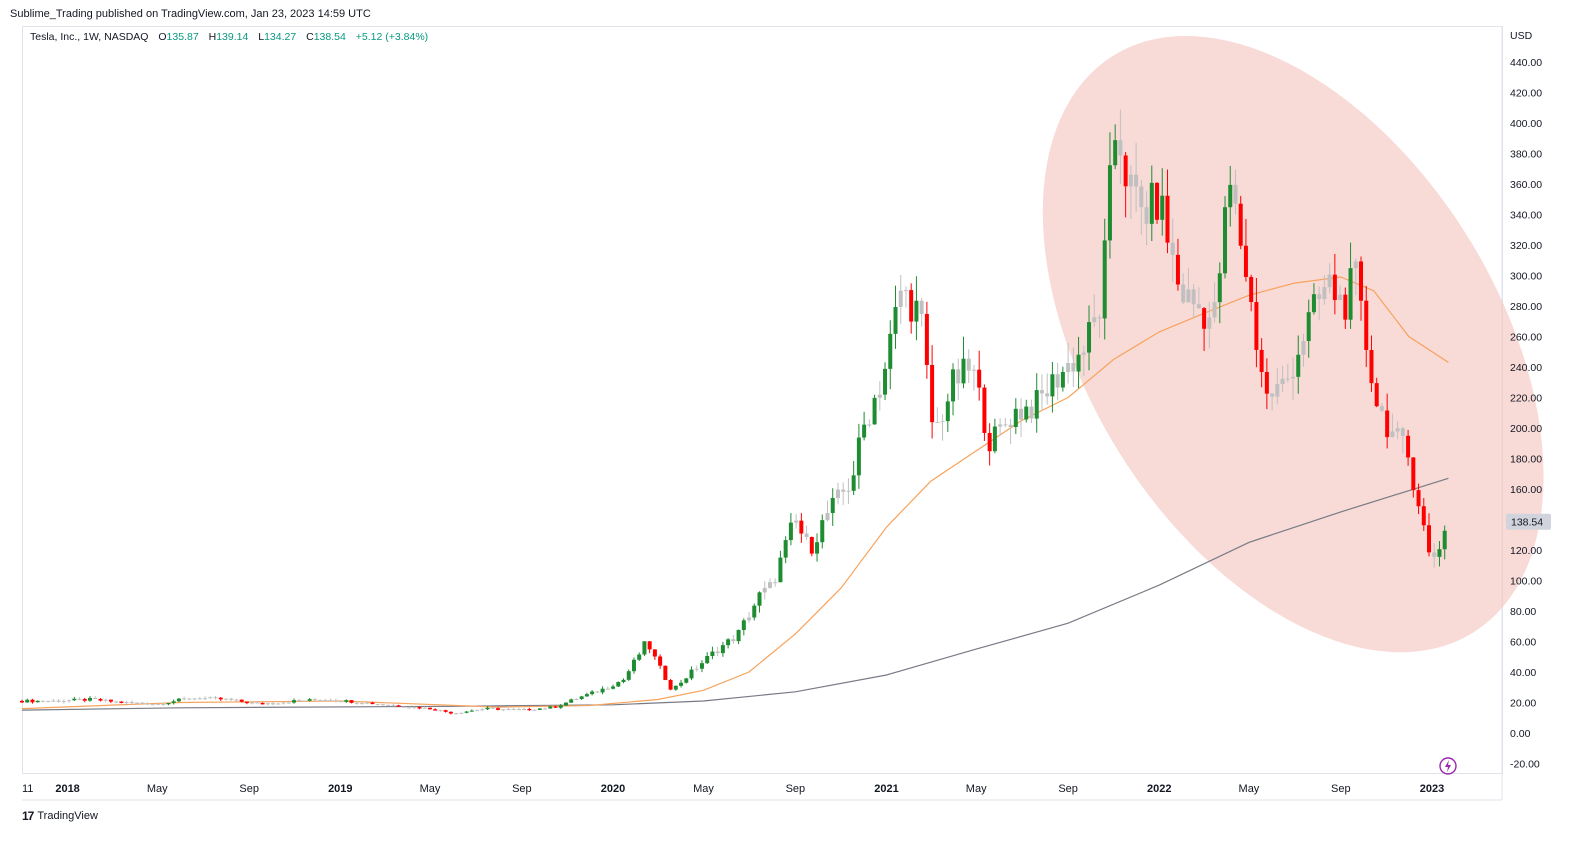 The height and width of the screenshot is (841, 1577). What do you see at coordinates (162, 37) in the screenshot?
I see `open-label: O` at bounding box center [162, 37].